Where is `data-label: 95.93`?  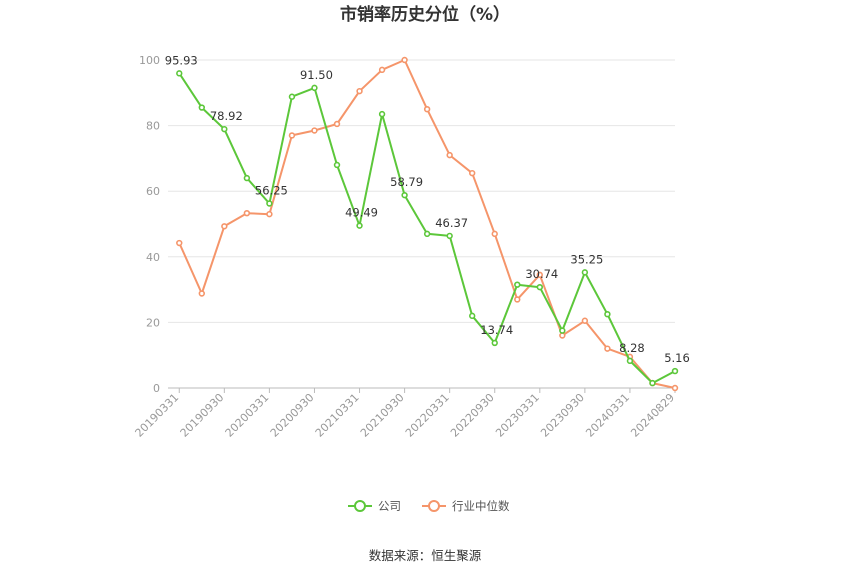 data-label: 95.93 is located at coordinates (181, 60).